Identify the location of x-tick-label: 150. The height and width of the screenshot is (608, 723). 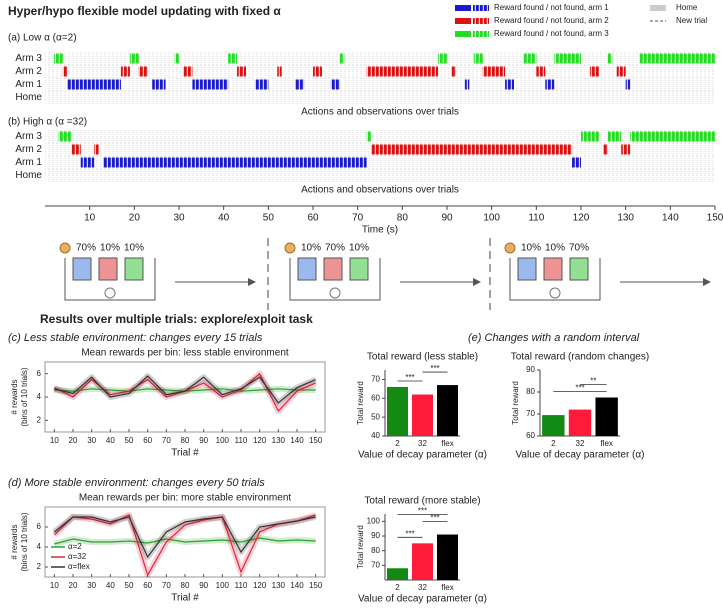
(715, 218).